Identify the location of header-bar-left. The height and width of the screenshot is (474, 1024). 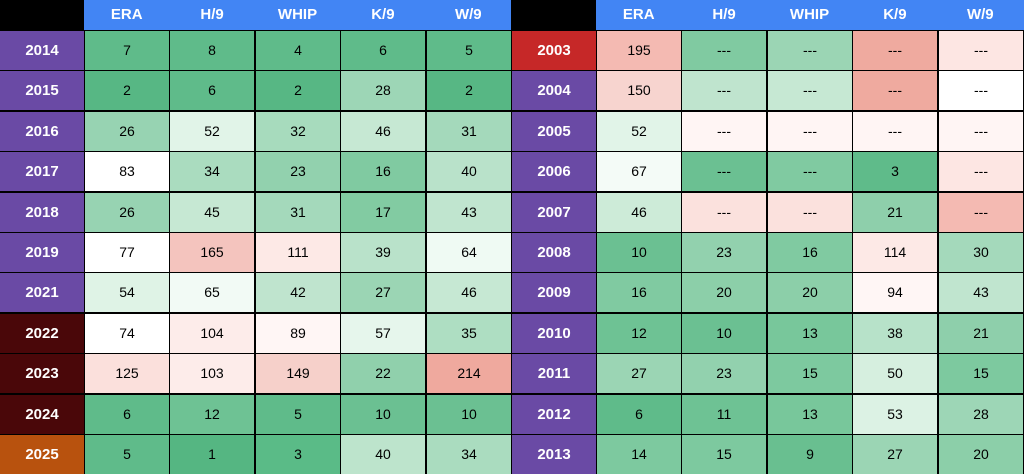
(297, 15).